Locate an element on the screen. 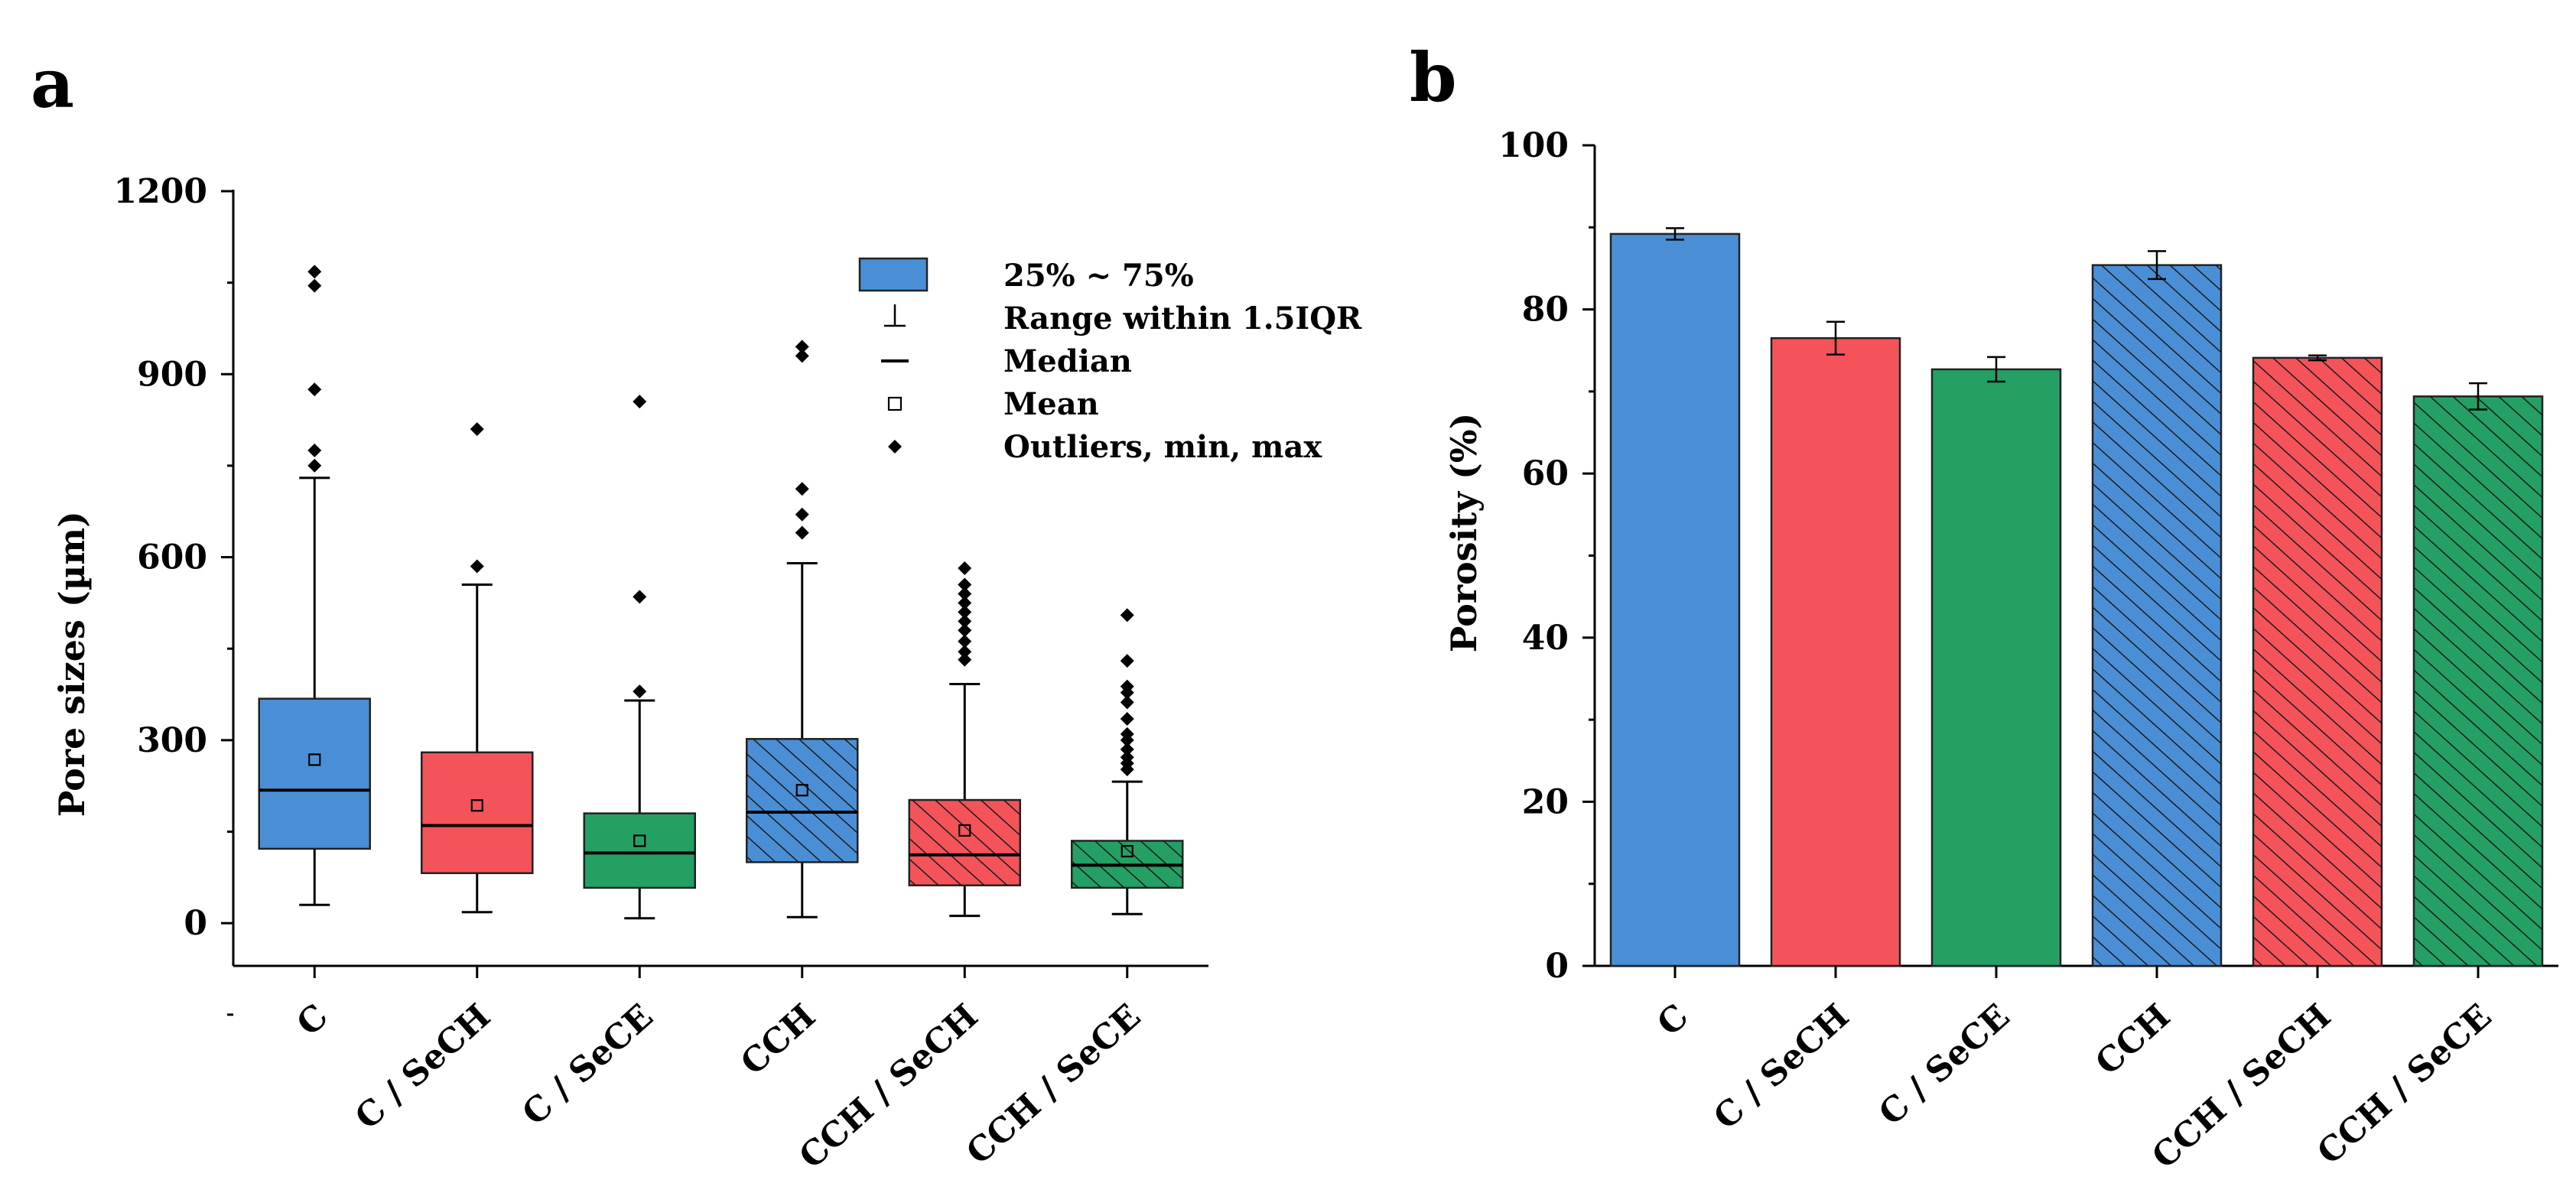 The image size is (2576, 1193). legend-box-swatch is located at coordinates (893, 274).